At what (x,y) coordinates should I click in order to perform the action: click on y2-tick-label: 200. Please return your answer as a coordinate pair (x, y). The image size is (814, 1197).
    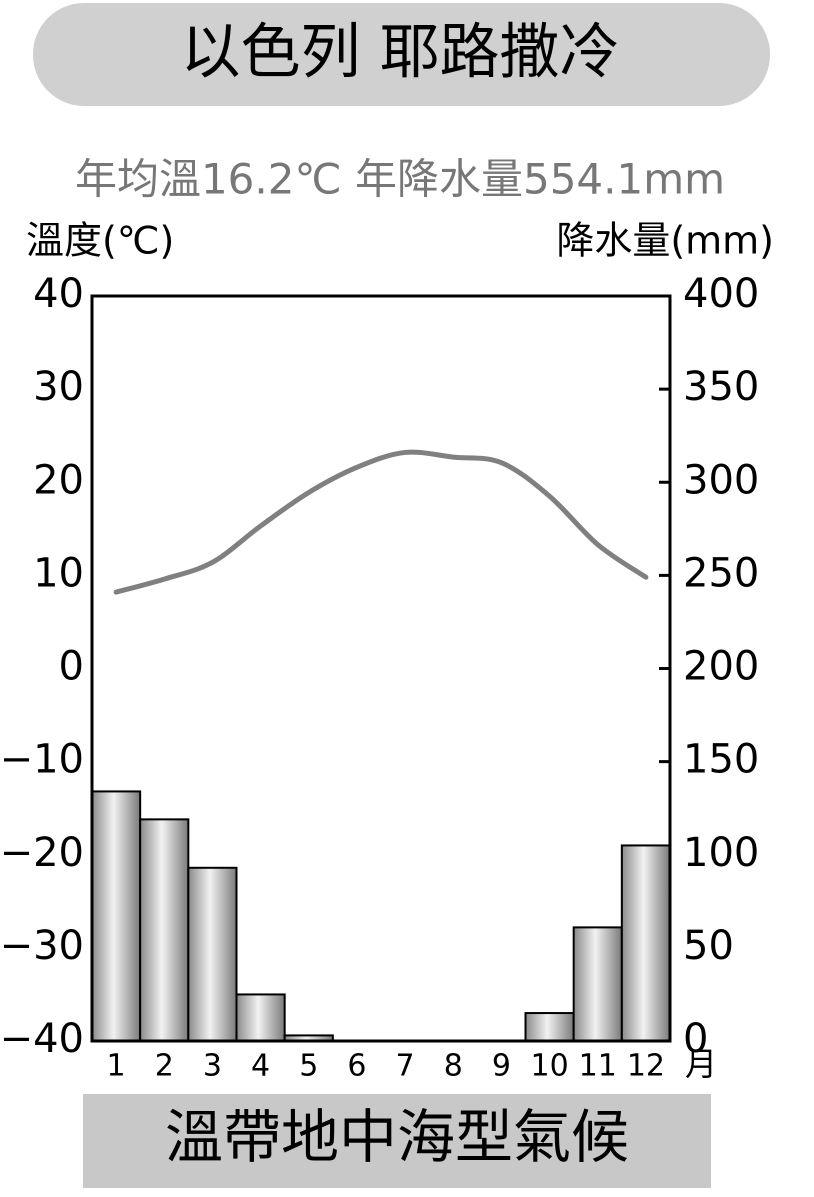
    Looking at the image, I should click on (721, 667).